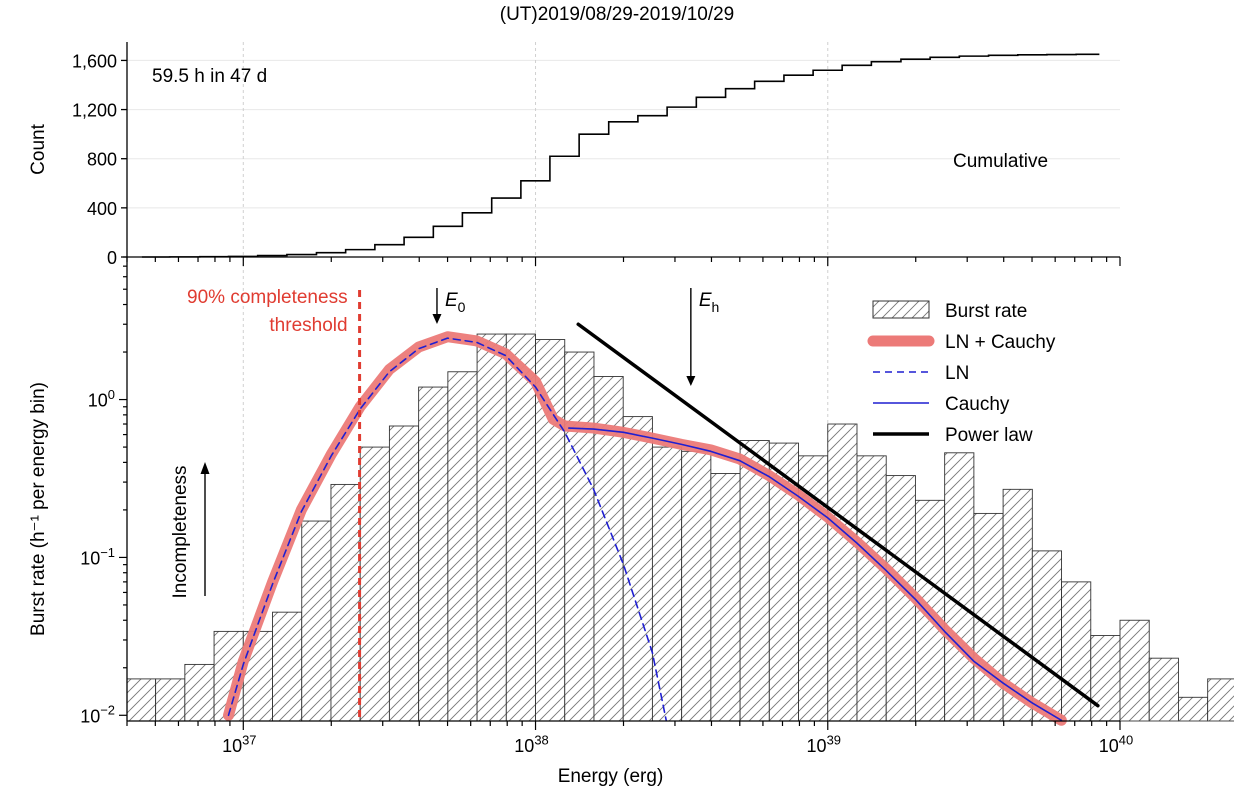  What do you see at coordinates (38, 148) in the screenshot?
I see `y-axis-label-top: Count` at bounding box center [38, 148].